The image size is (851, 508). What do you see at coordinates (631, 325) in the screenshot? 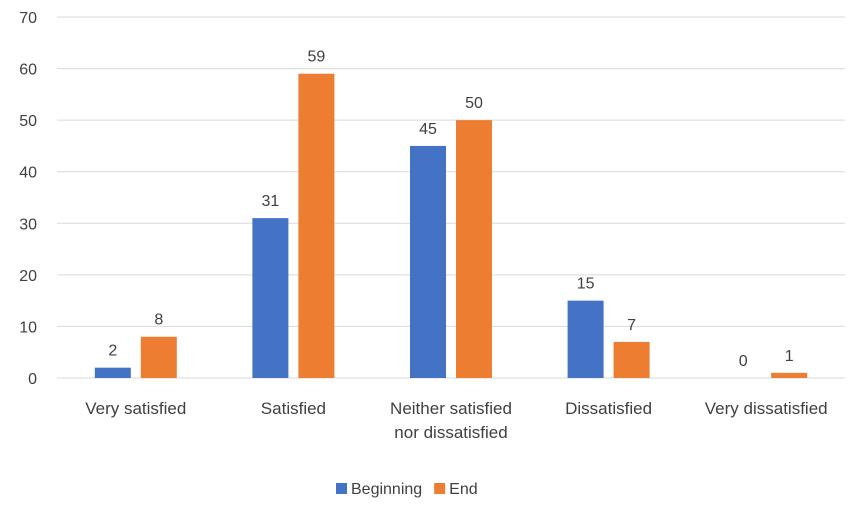
I see `data-label: 7` at bounding box center [631, 325].